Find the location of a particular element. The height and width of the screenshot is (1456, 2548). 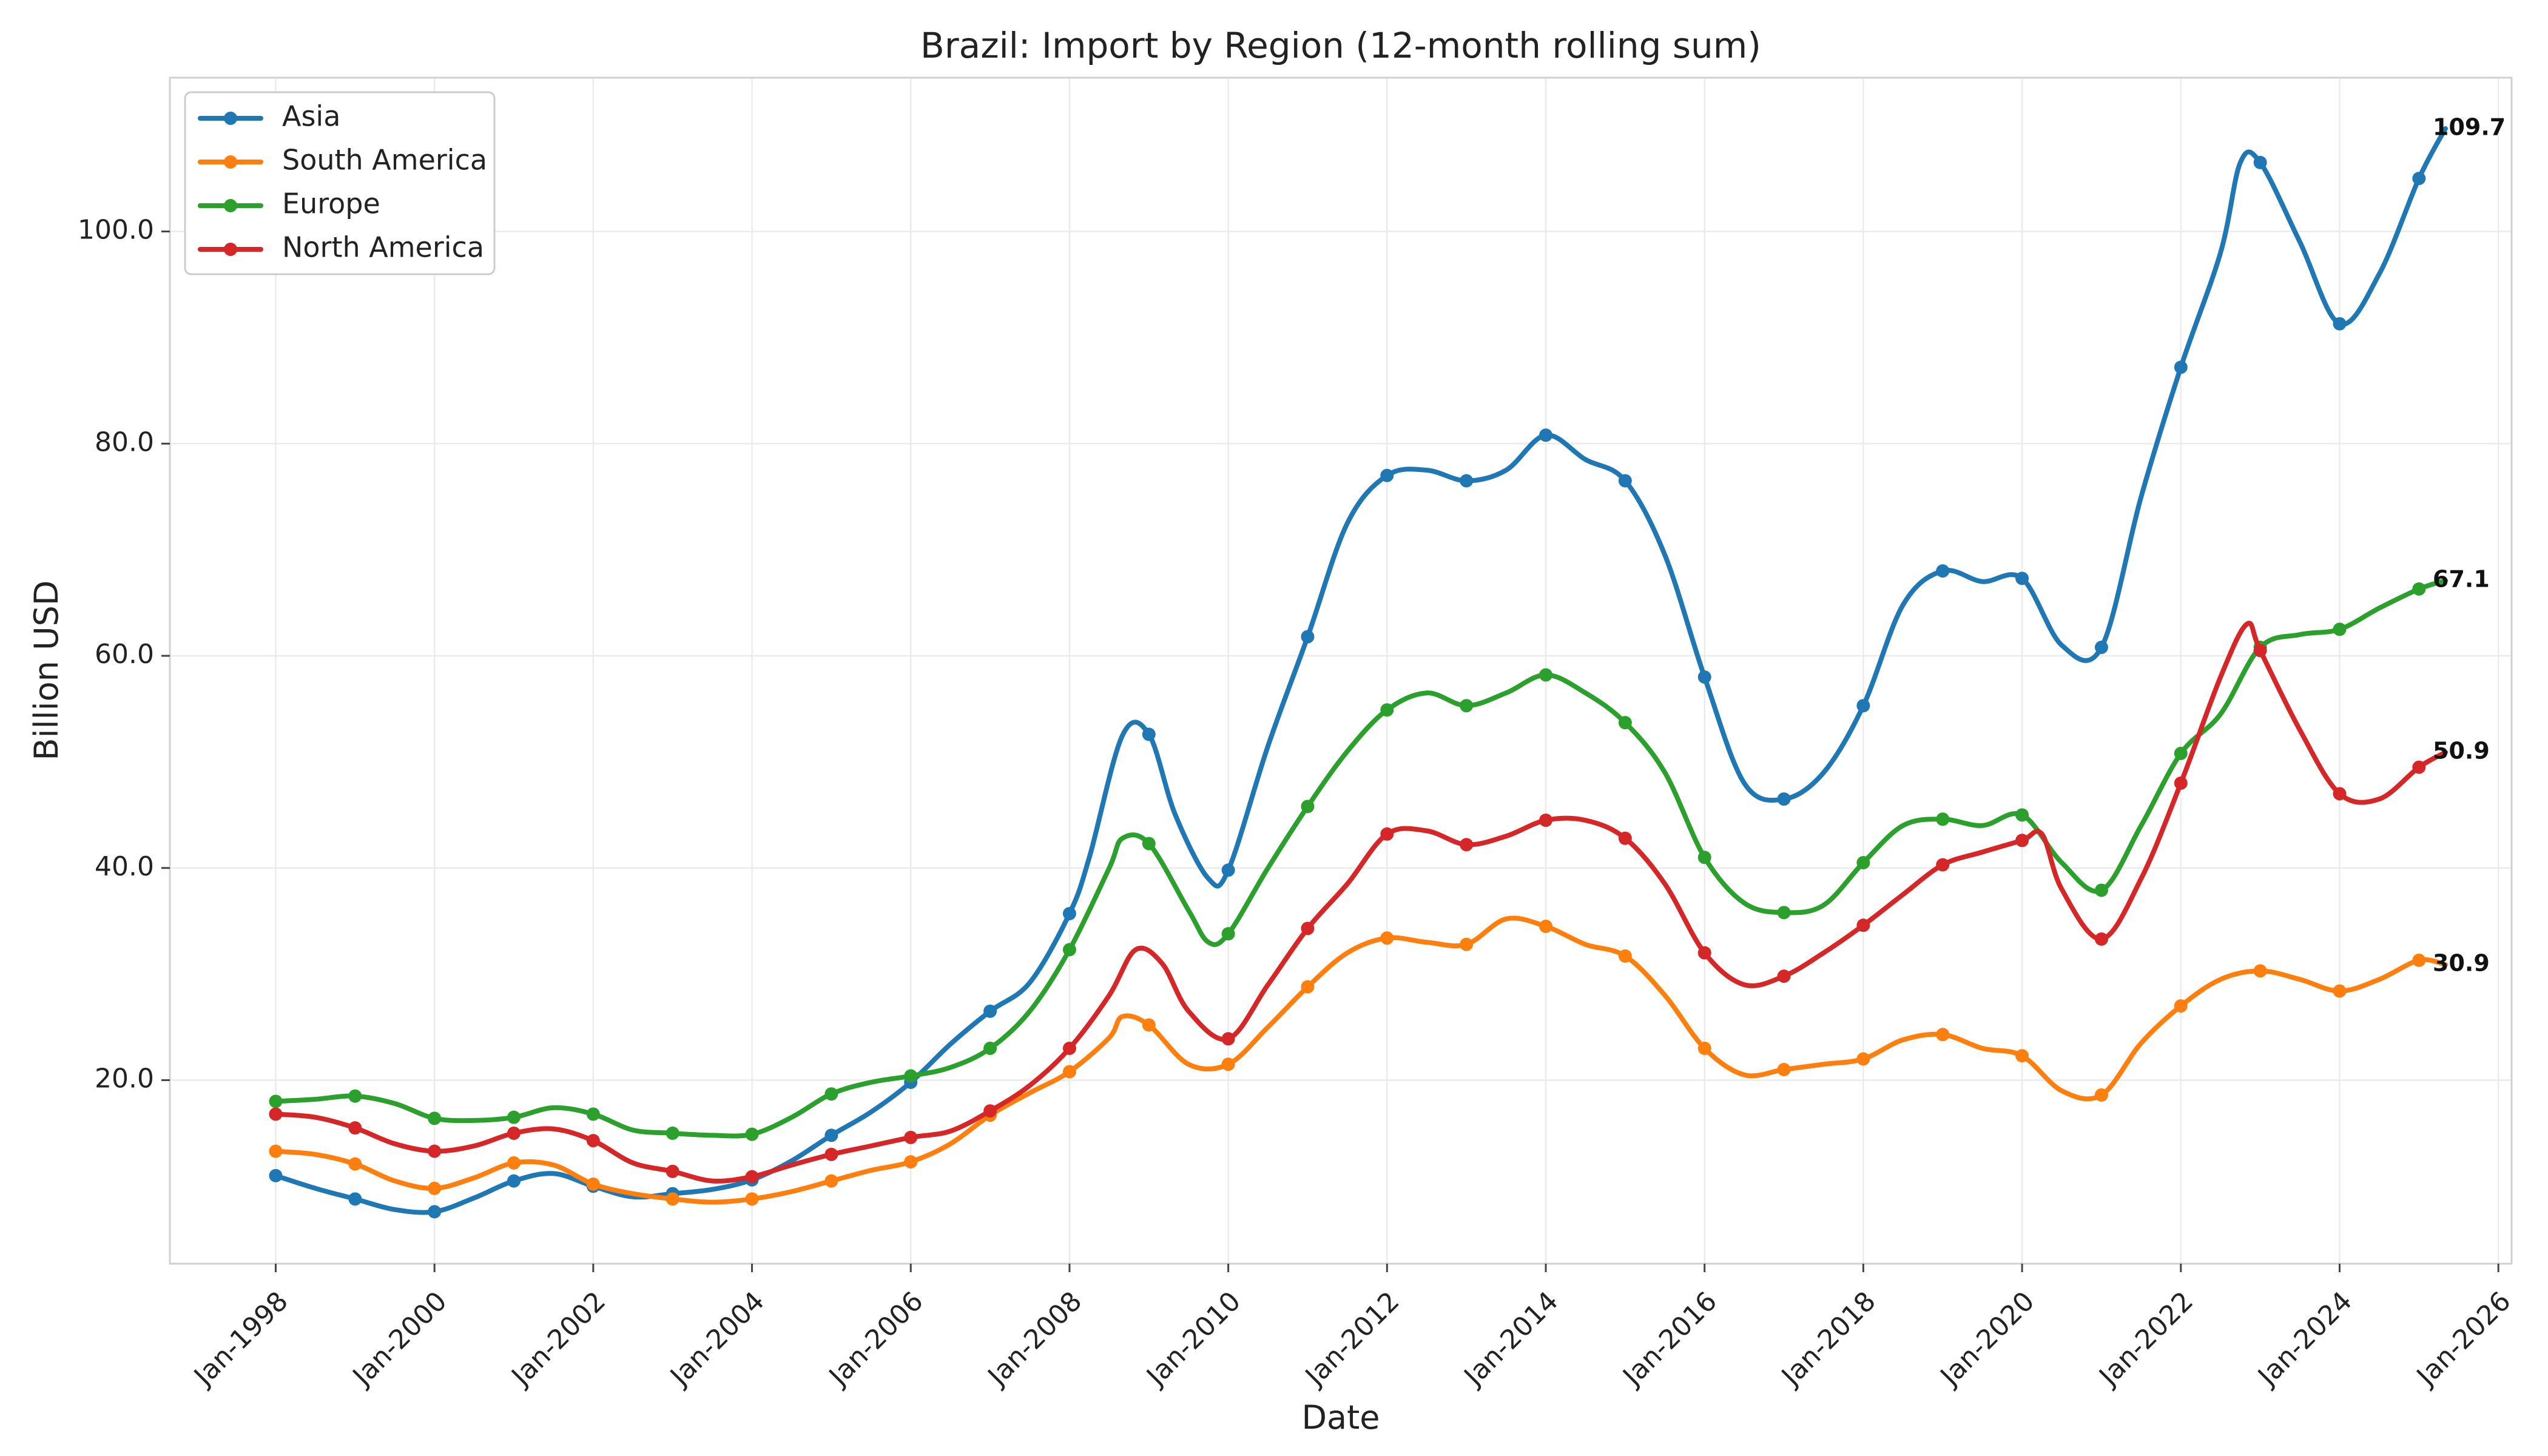

x-axis-label: Date is located at coordinates (1340, 1417).